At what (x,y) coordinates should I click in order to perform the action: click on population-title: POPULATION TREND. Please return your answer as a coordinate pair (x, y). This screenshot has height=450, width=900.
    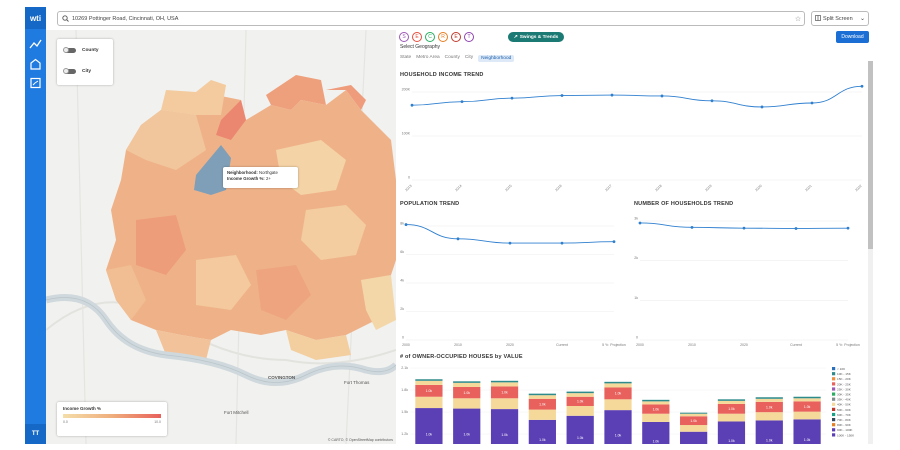
    Looking at the image, I should click on (430, 204).